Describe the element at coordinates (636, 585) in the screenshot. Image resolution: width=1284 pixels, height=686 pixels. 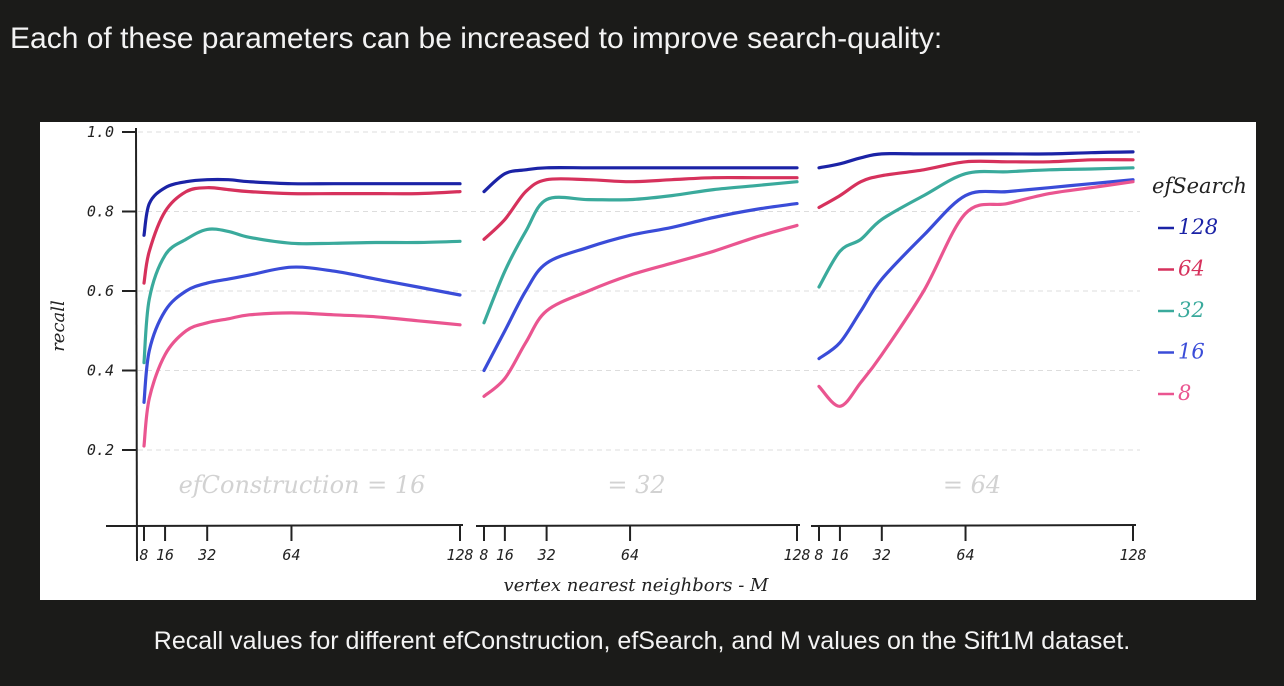
I see `x-axis-title: vertex nearest neighbors - M` at that location.